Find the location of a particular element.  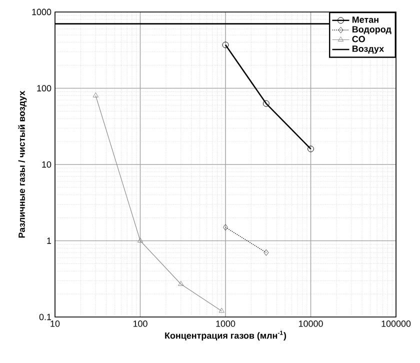

legend-label: Метан is located at coordinates (365, 19).